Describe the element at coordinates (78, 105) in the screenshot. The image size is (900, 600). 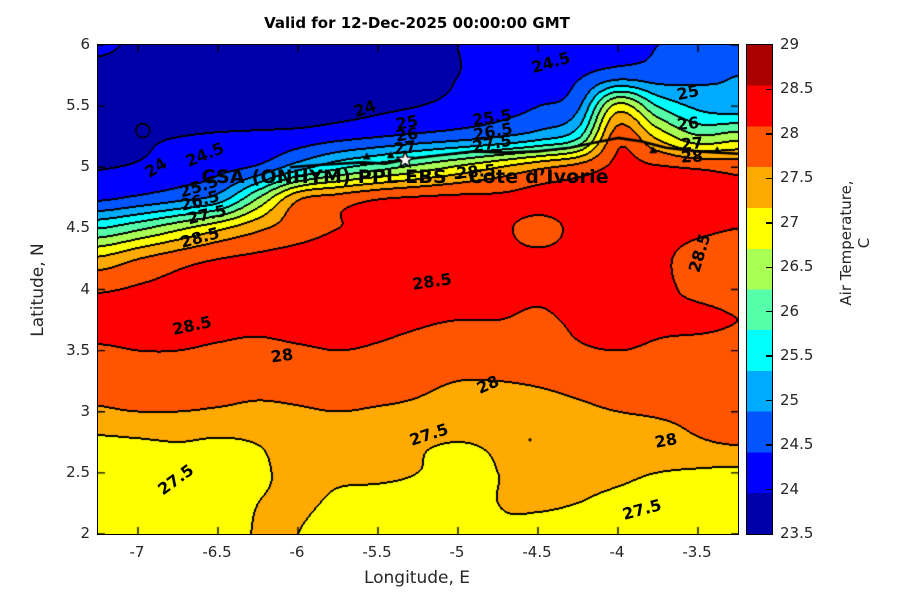
I see `y-tick-label: 5.5` at that location.